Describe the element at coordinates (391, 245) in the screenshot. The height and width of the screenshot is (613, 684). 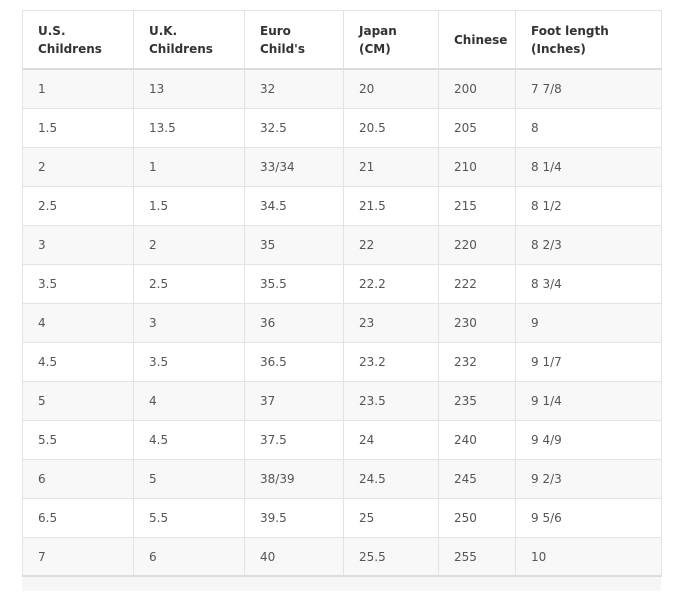
I see `table-cell: 22` at that location.